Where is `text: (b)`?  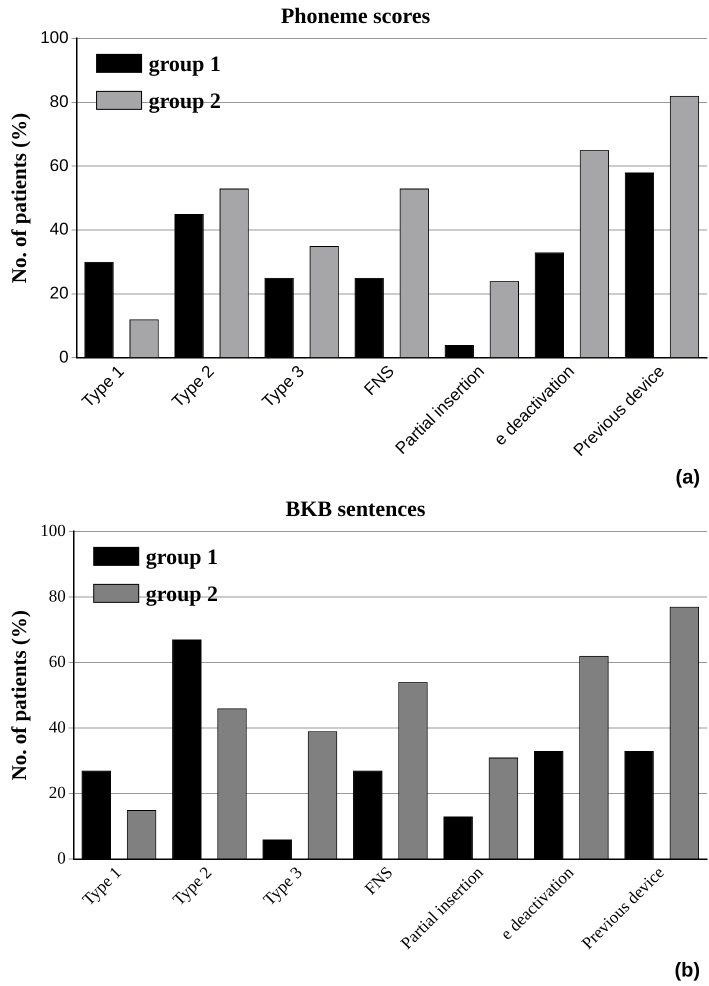 text: (b) is located at coordinates (687, 971).